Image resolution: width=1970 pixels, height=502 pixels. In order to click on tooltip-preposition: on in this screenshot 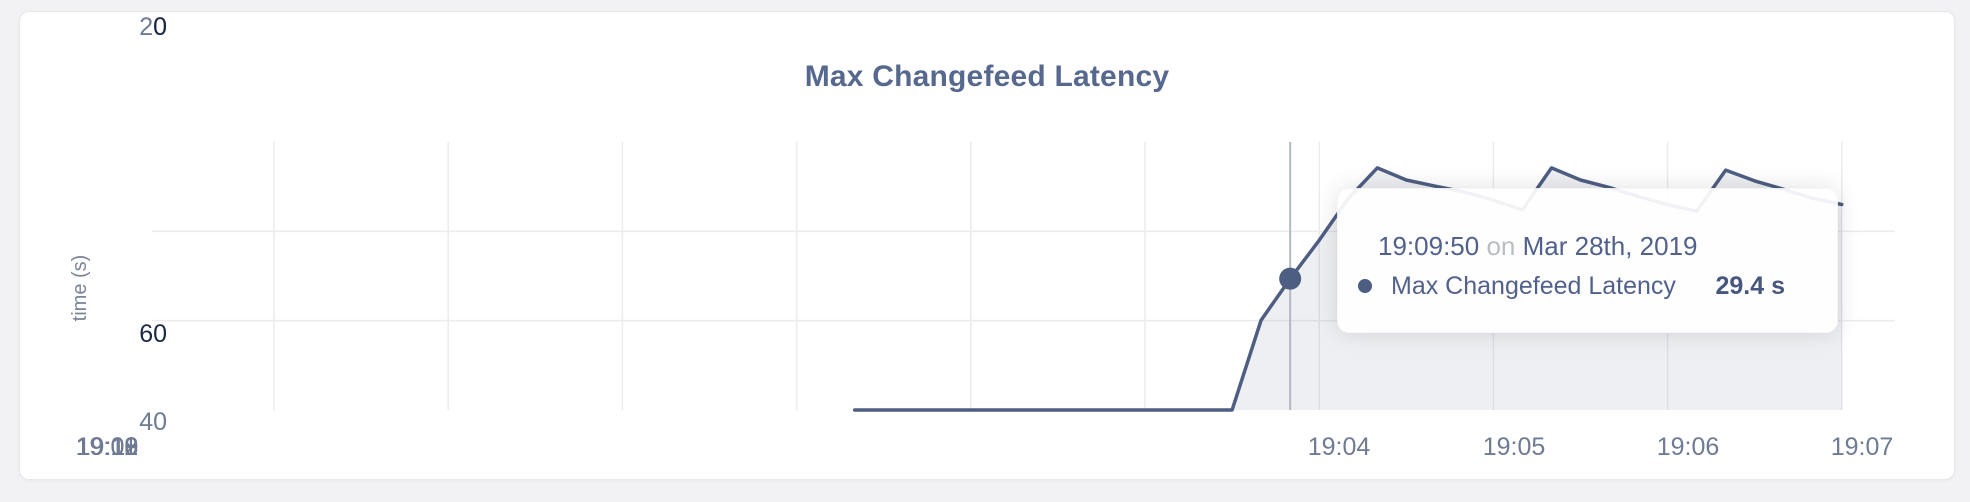, I will do `click(1501, 246)`.